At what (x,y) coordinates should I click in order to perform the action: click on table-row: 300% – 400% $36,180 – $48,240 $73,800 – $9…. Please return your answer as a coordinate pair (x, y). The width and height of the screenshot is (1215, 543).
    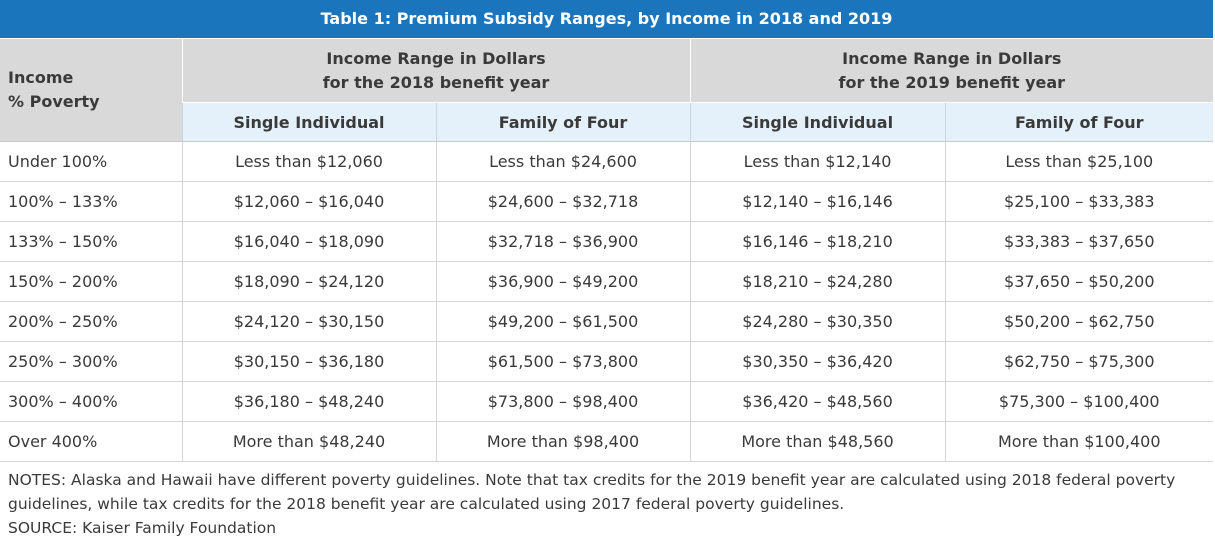
    Looking at the image, I should click on (607, 401).